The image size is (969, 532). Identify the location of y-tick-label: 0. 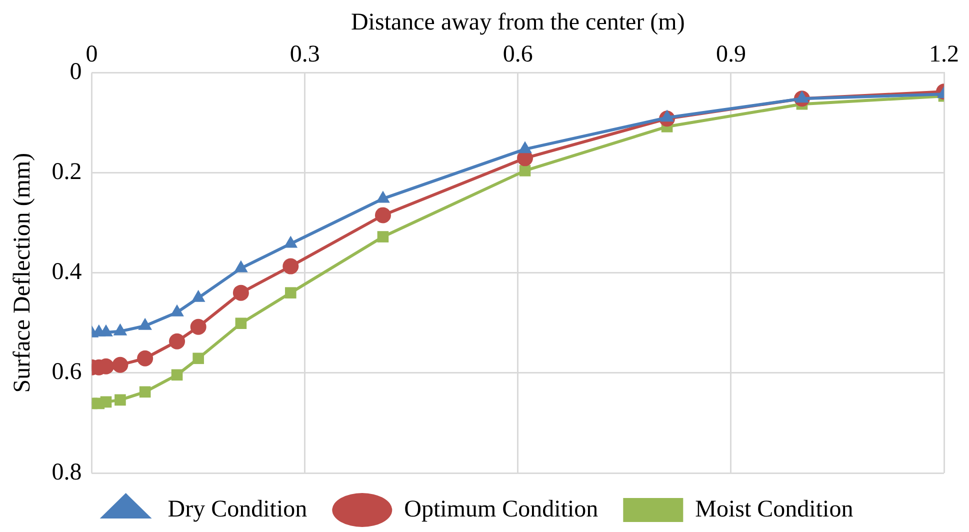
(76, 71).